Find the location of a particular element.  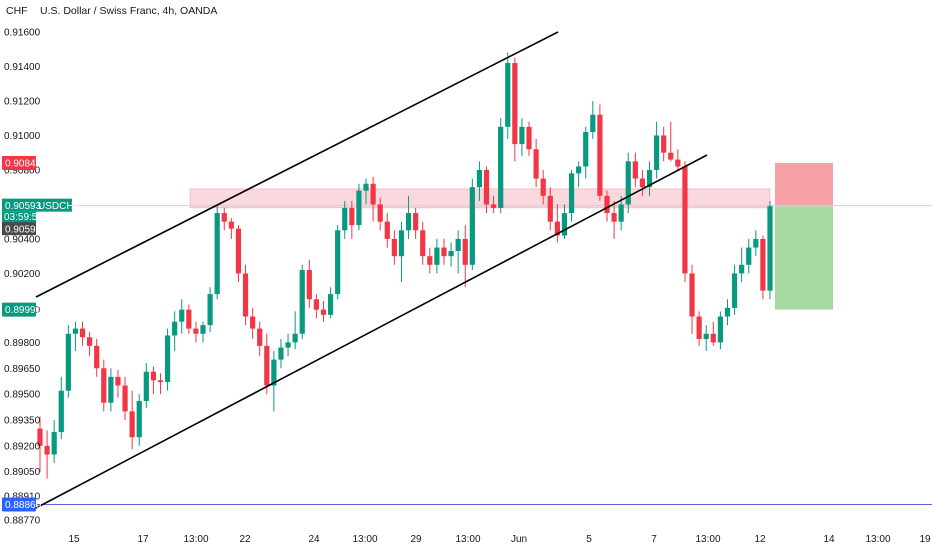

time-tick-label: 14 is located at coordinates (829, 539).